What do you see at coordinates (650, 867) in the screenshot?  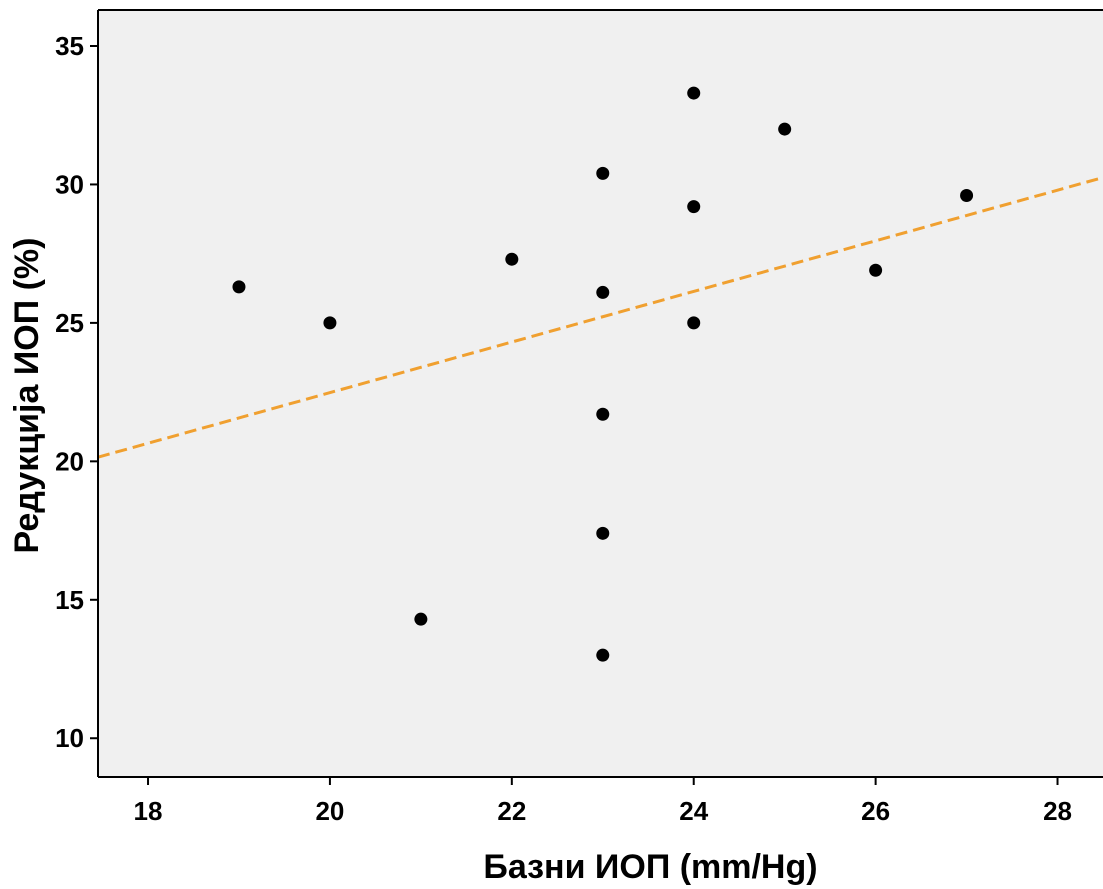 I see `x-axis-title: Базни ИОП (mm/Hg)` at bounding box center [650, 867].